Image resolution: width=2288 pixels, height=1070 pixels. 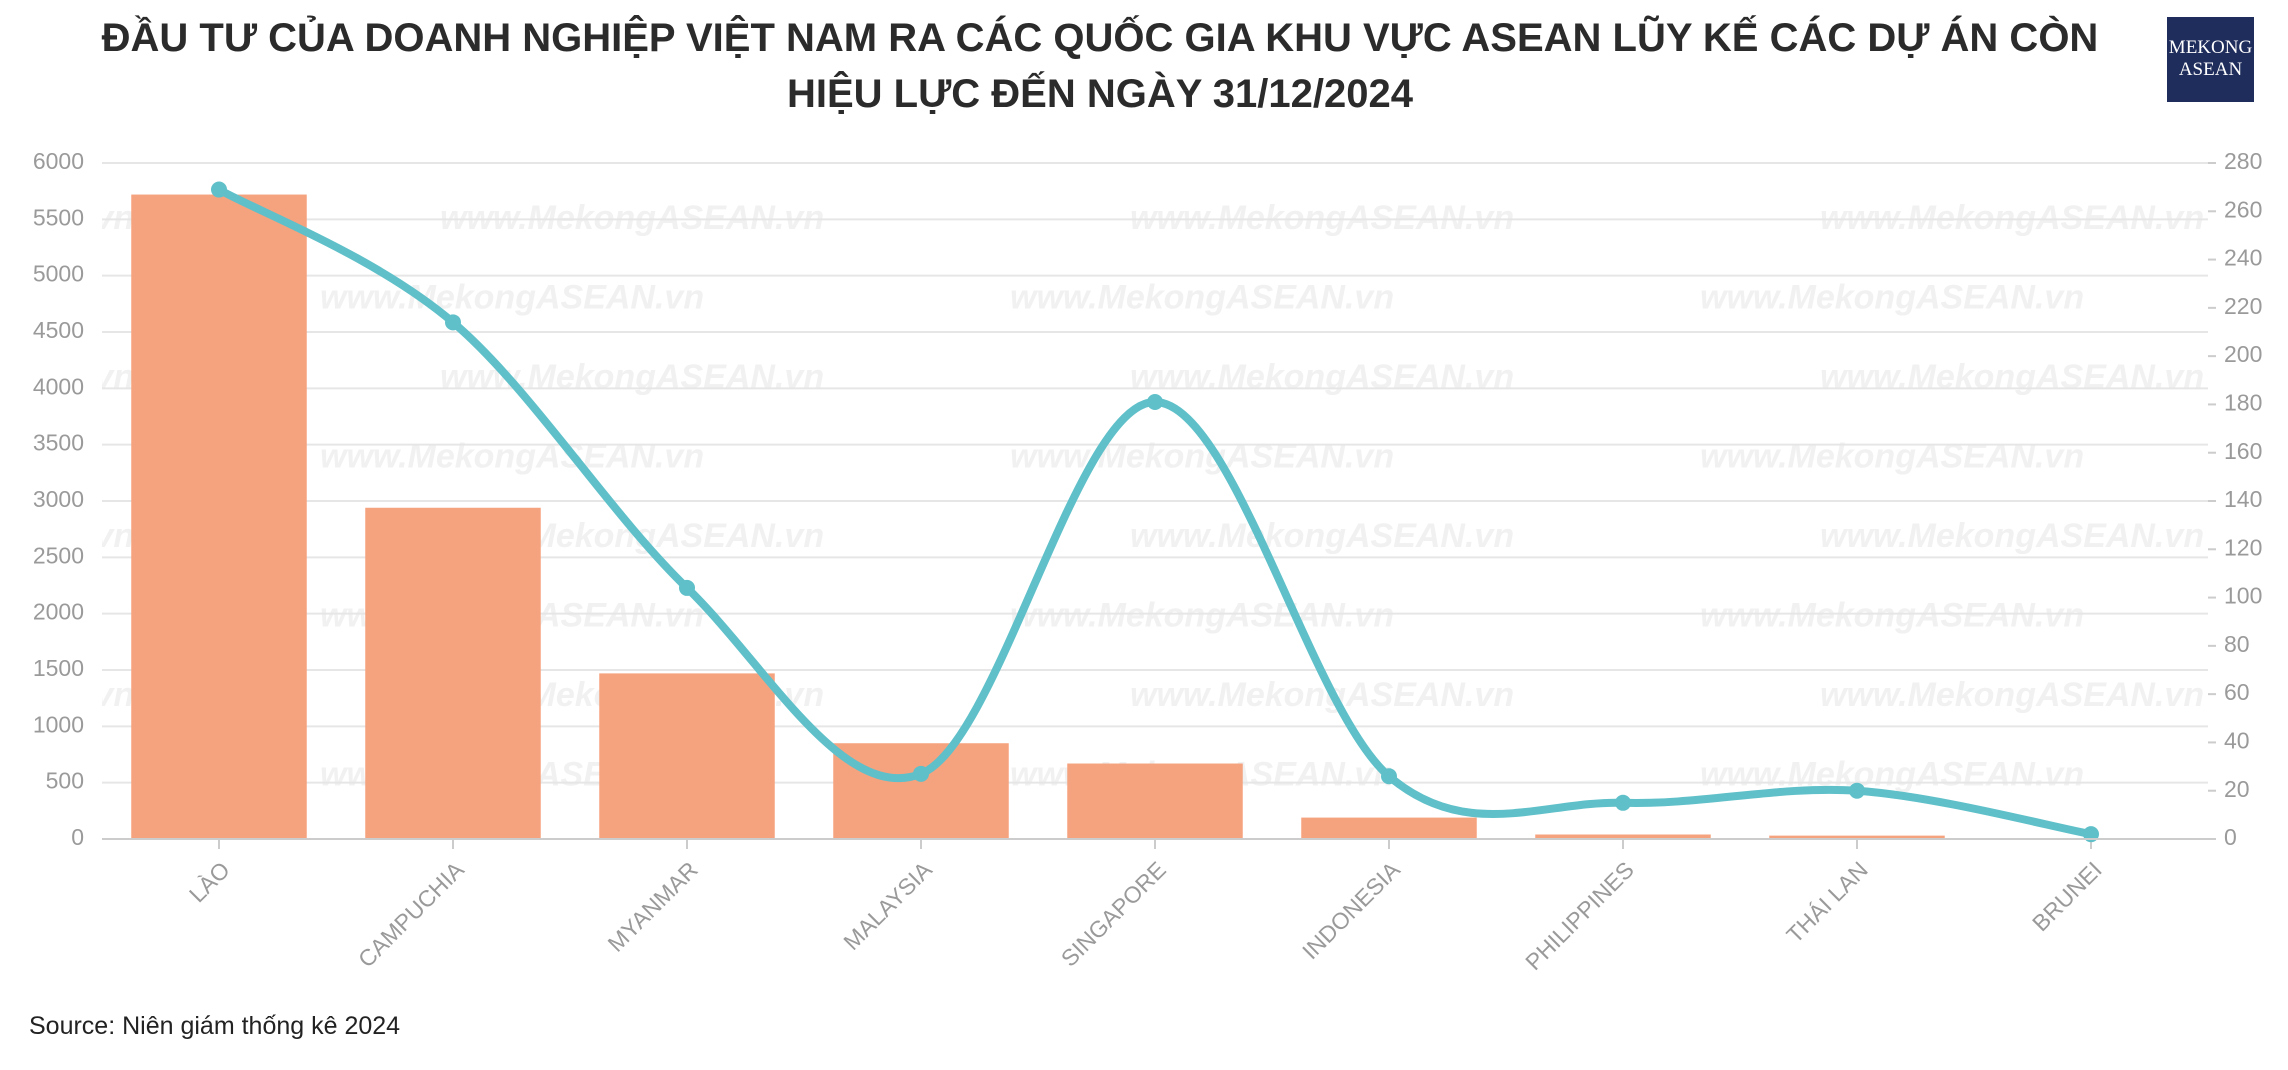 I want to click on x-tick-label: CAMPUCHIA, so click(x=411, y=914).